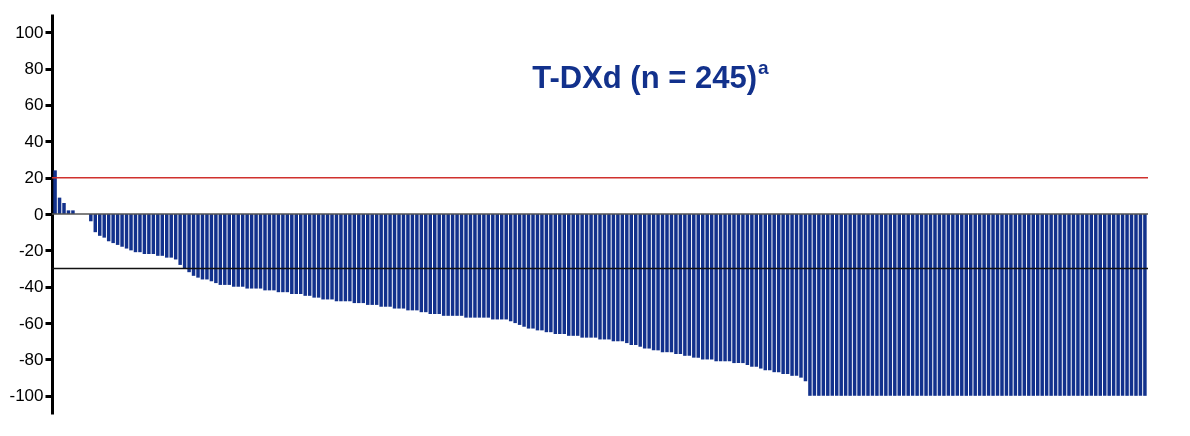 The height and width of the screenshot is (436, 1190). Describe the element at coordinates (26, 396) in the screenshot. I see `y-tick-label: -100` at that location.